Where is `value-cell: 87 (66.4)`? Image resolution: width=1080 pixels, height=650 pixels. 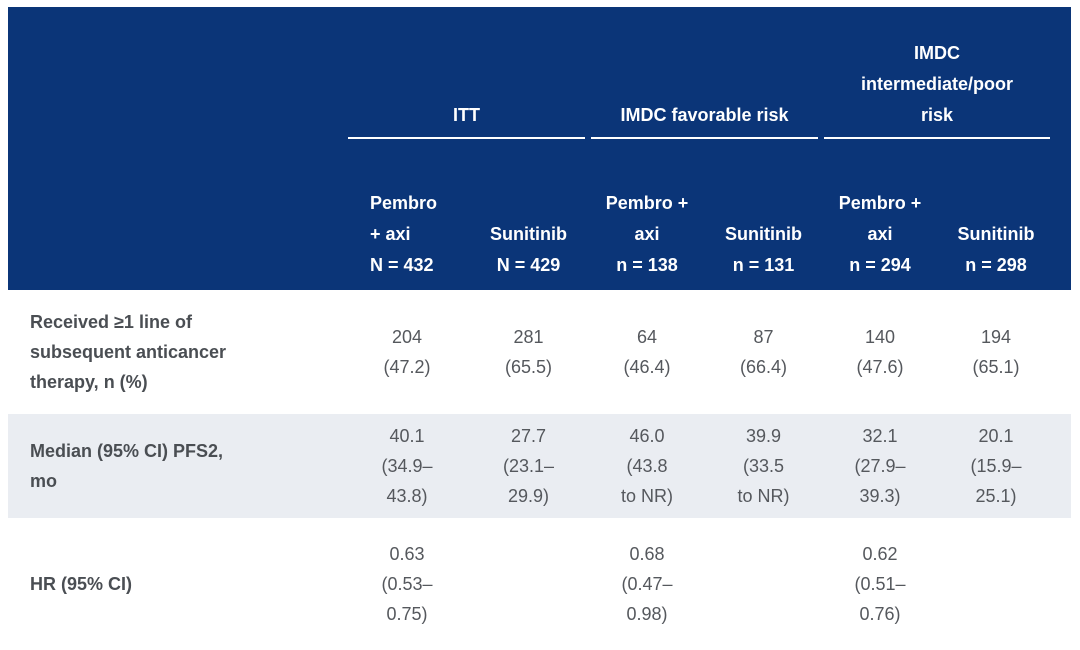
value-cell: 87 (66.4) is located at coordinates (763, 352).